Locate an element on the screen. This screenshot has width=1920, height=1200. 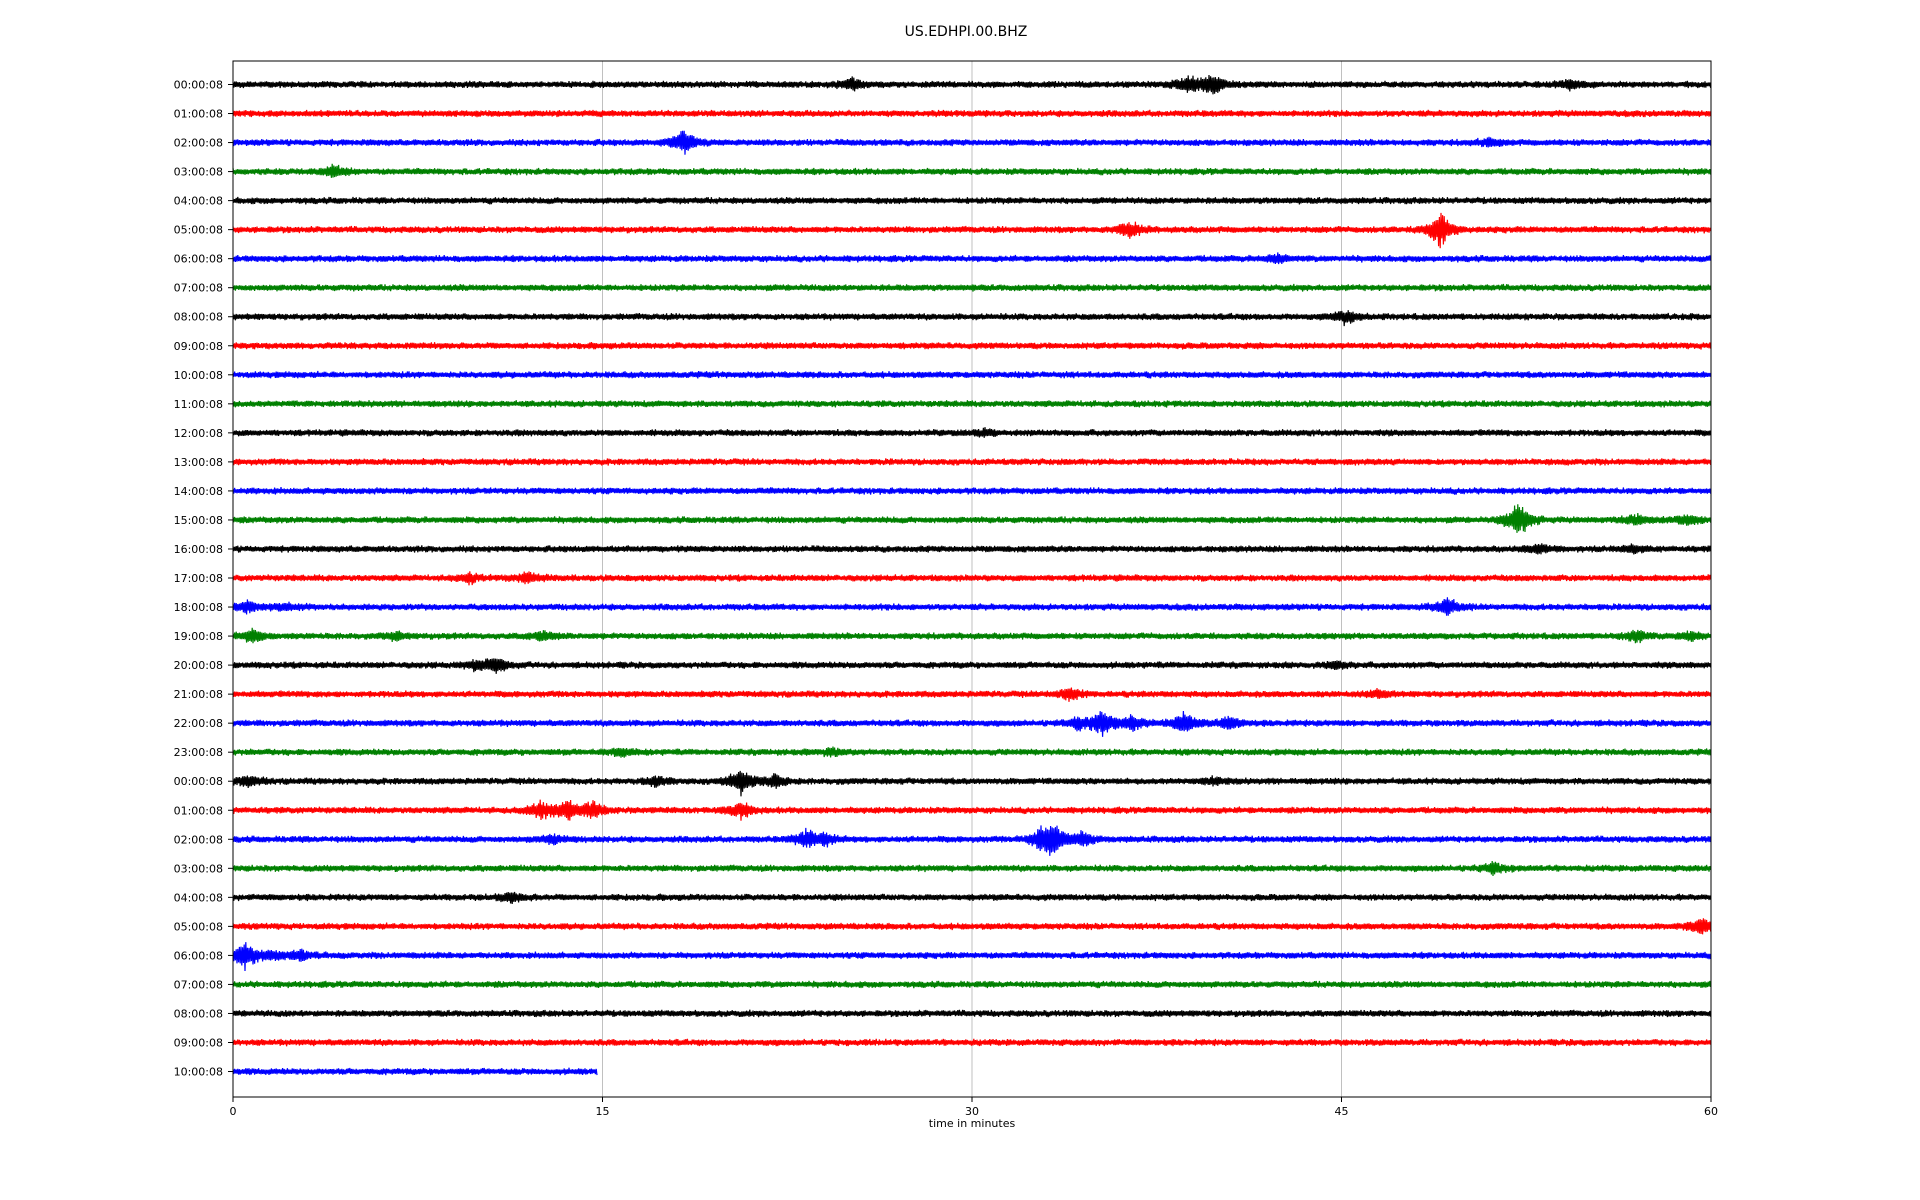
x-tick-label: 30 is located at coordinates (972, 1111).